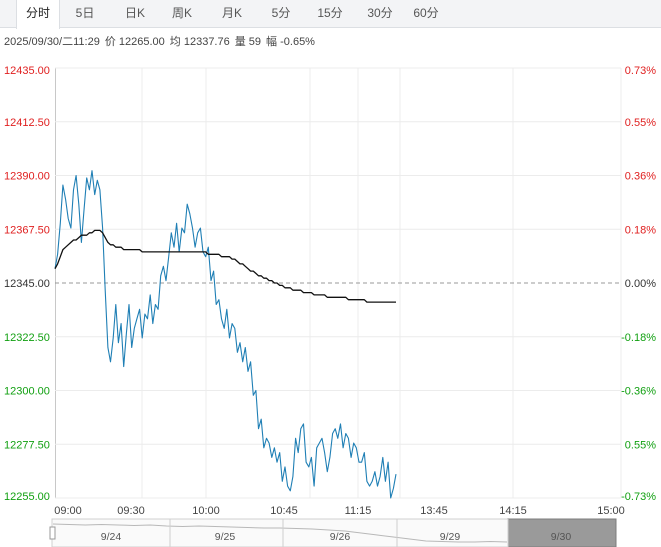 The image size is (661, 547). I want to click on tab-30-min: 30分, so click(380, 13).